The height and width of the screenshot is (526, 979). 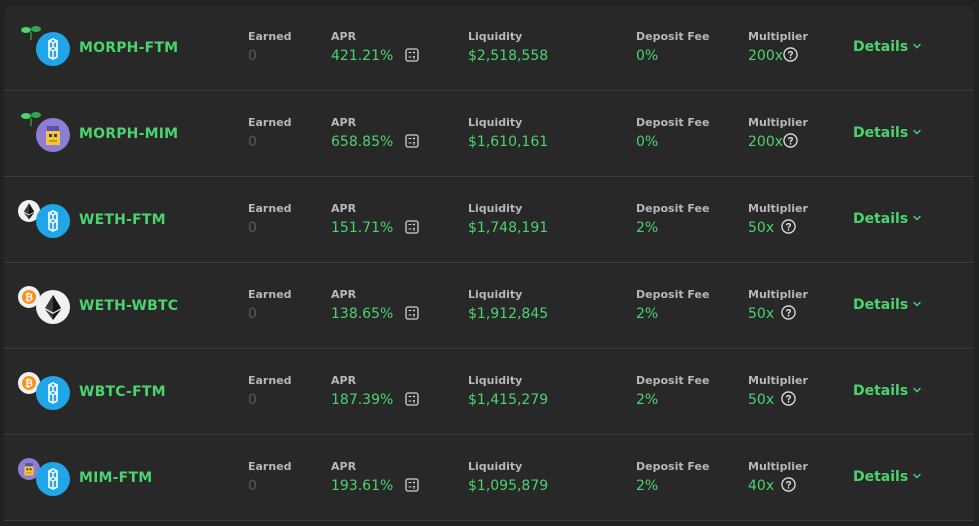 I want to click on morph-sprout-icon, so click(x=31, y=33).